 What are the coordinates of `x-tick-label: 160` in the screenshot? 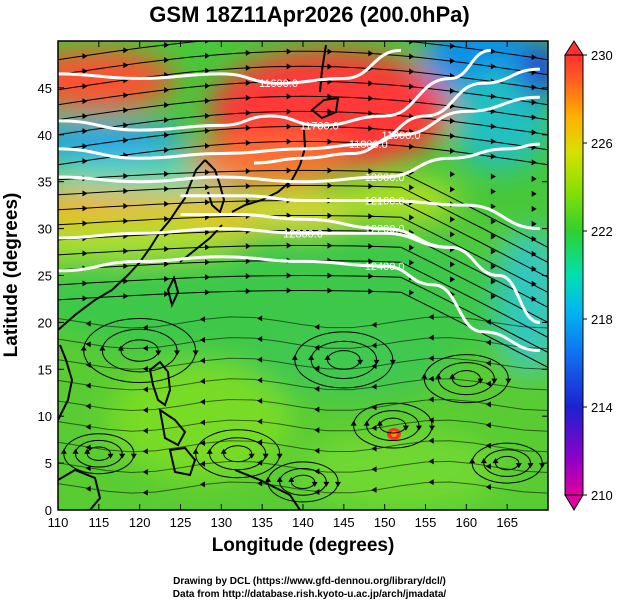 It's located at (466, 522).